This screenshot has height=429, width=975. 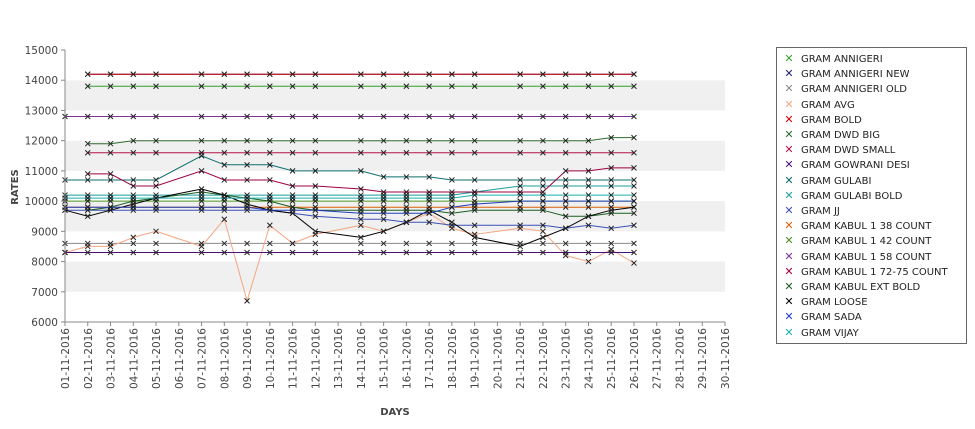 What do you see at coordinates (852, 196) in the screenshot?
I see `legend-label: GRAM GULABI BOLD` at bounding box center [852, 196].